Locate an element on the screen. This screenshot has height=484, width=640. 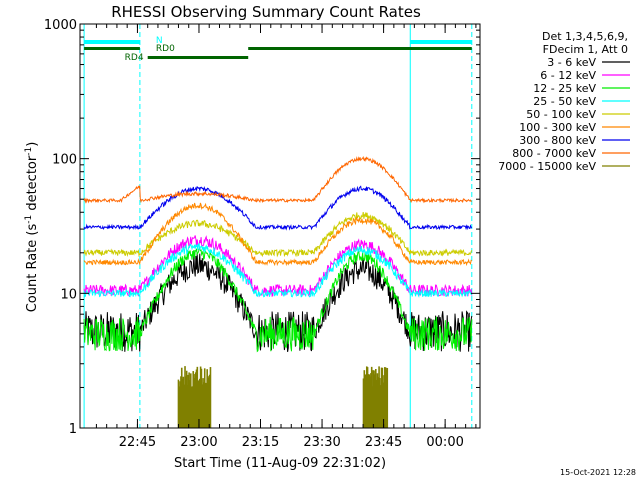
flag-label-rd4: RD4 is located at coordinates (134, 58).